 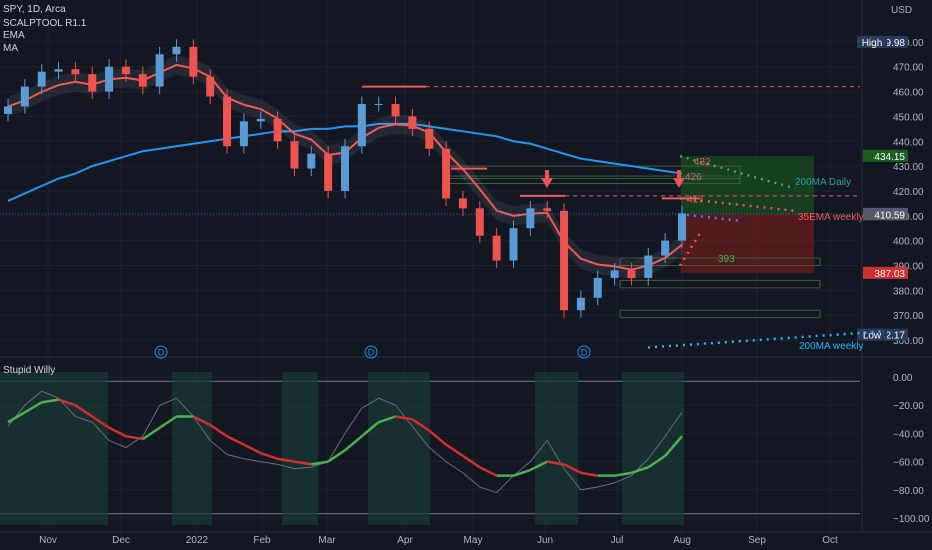 What do you see at coordinates (262, 540) in the screenshot?
I see `time-tick-label: Feb` at bounding box center [262, 540].